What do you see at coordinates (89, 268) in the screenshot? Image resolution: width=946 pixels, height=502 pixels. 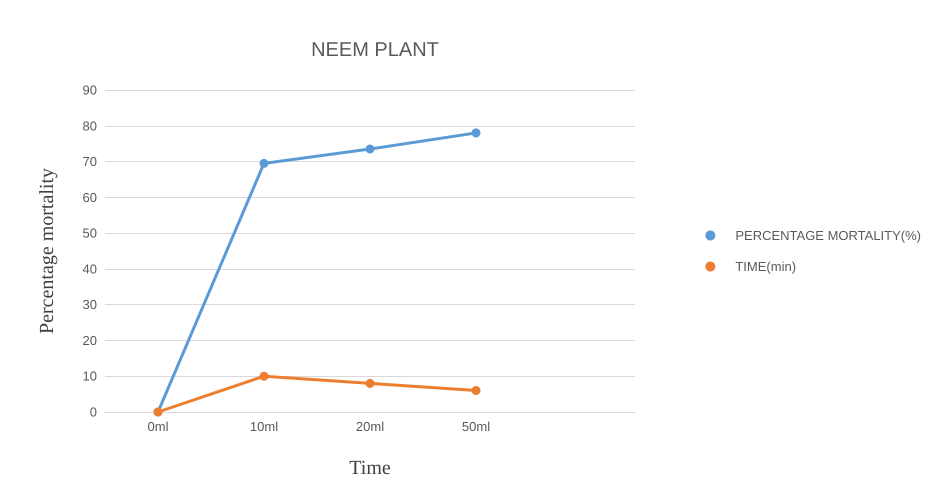 I see `y-tick-label: 40` at bounding box center [89, 268].